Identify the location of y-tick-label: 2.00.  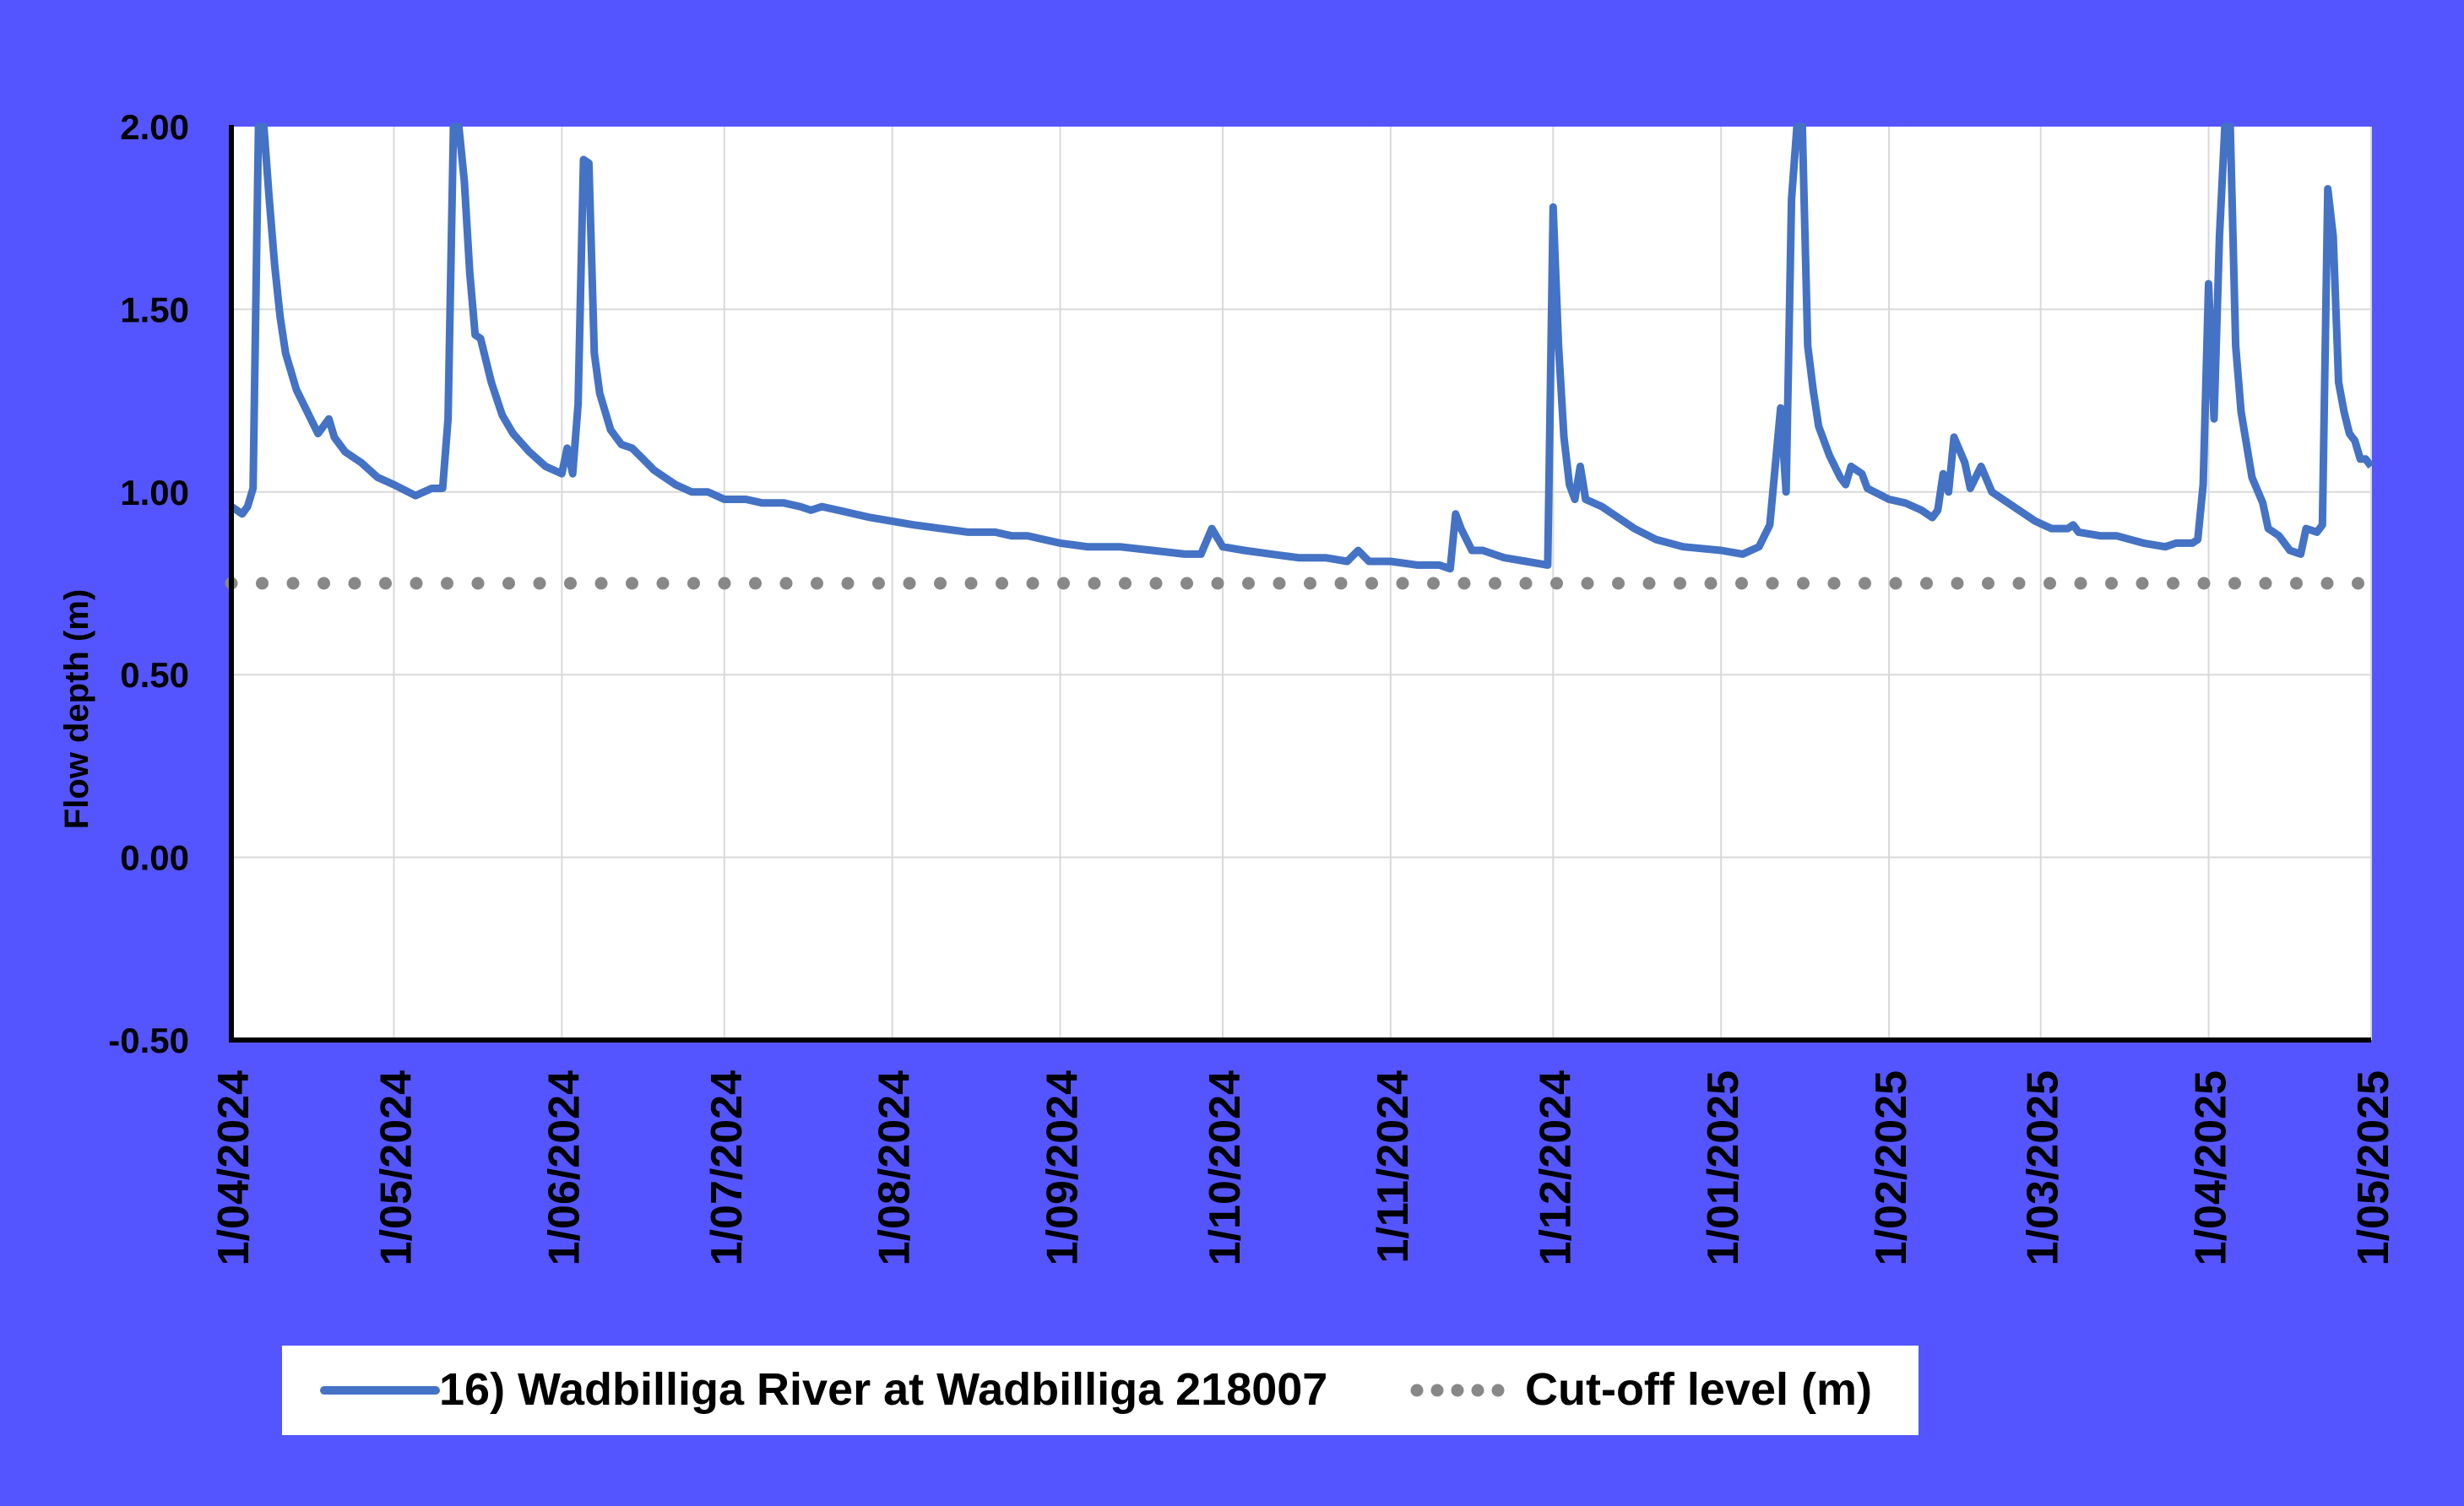
(154, 127).